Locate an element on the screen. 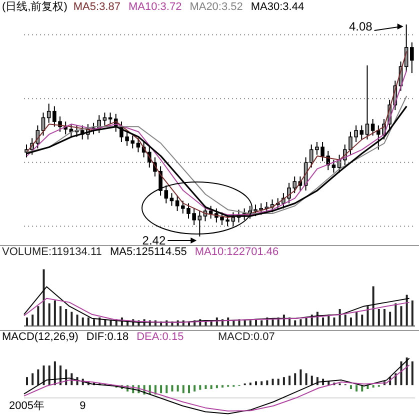 This screenshot has height=416, width=419. text: MA10:3.72 is located at coordinates (155, 7).